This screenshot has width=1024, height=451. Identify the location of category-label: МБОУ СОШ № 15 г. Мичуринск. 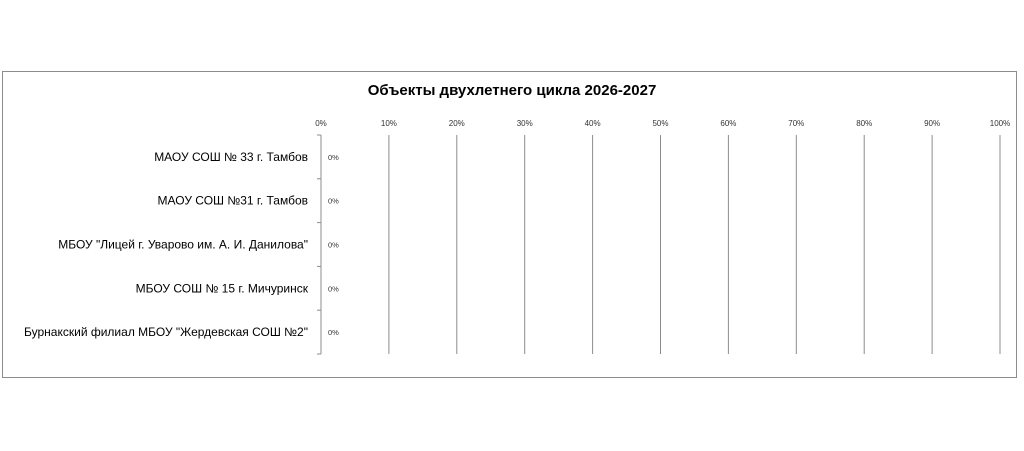
(222, 288).